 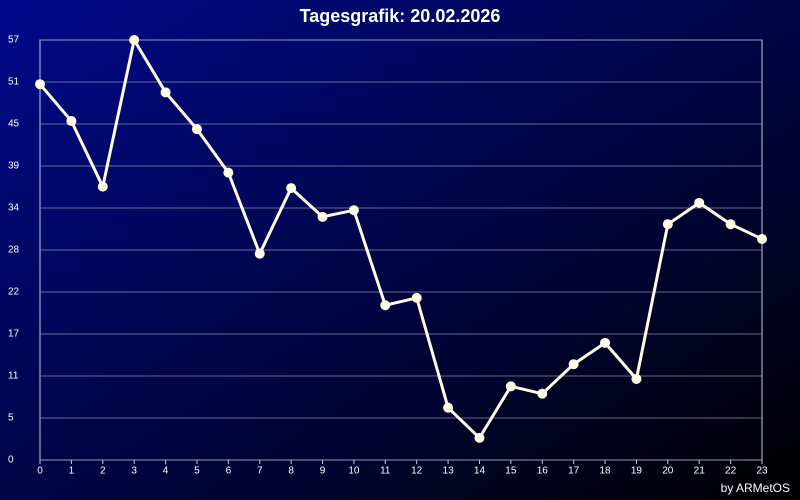 I want to click on x-tick-label: 11, so click(x=385, y=471).